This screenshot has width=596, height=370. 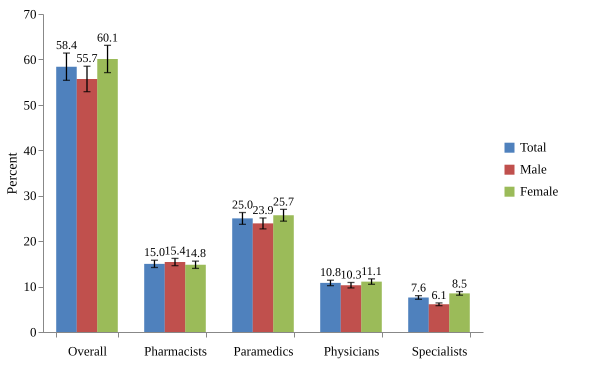 I want to click on y-tick-label: 70, so click(x=30, y=14).